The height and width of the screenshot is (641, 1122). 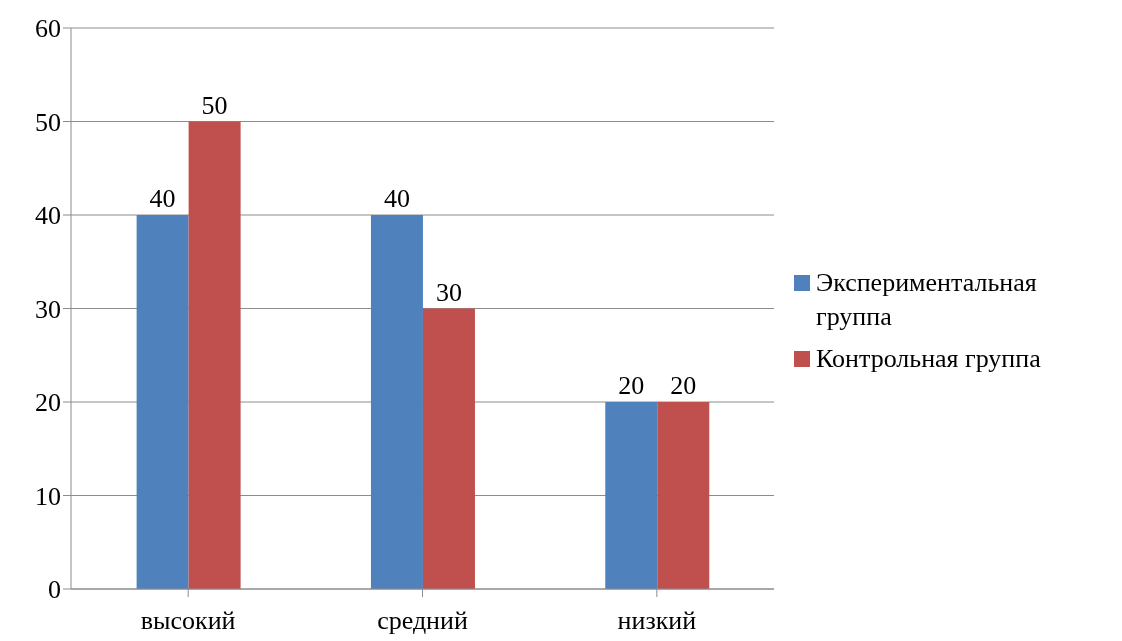 What do you see at coordinates (448, 292) in the screenshot?
I see `data-label: 30` at bounding box center [448, 292].